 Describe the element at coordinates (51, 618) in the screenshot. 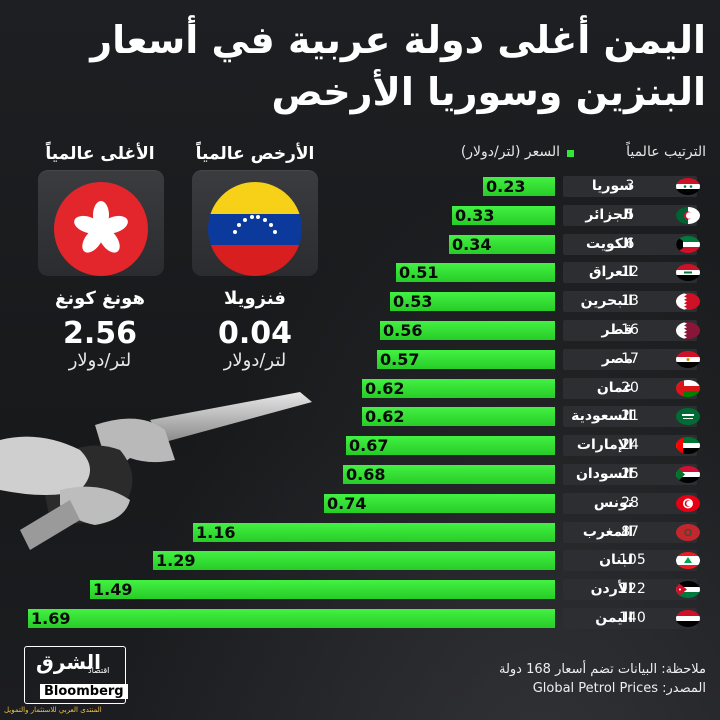

I see `bar-value-label: 1.69` at that location.